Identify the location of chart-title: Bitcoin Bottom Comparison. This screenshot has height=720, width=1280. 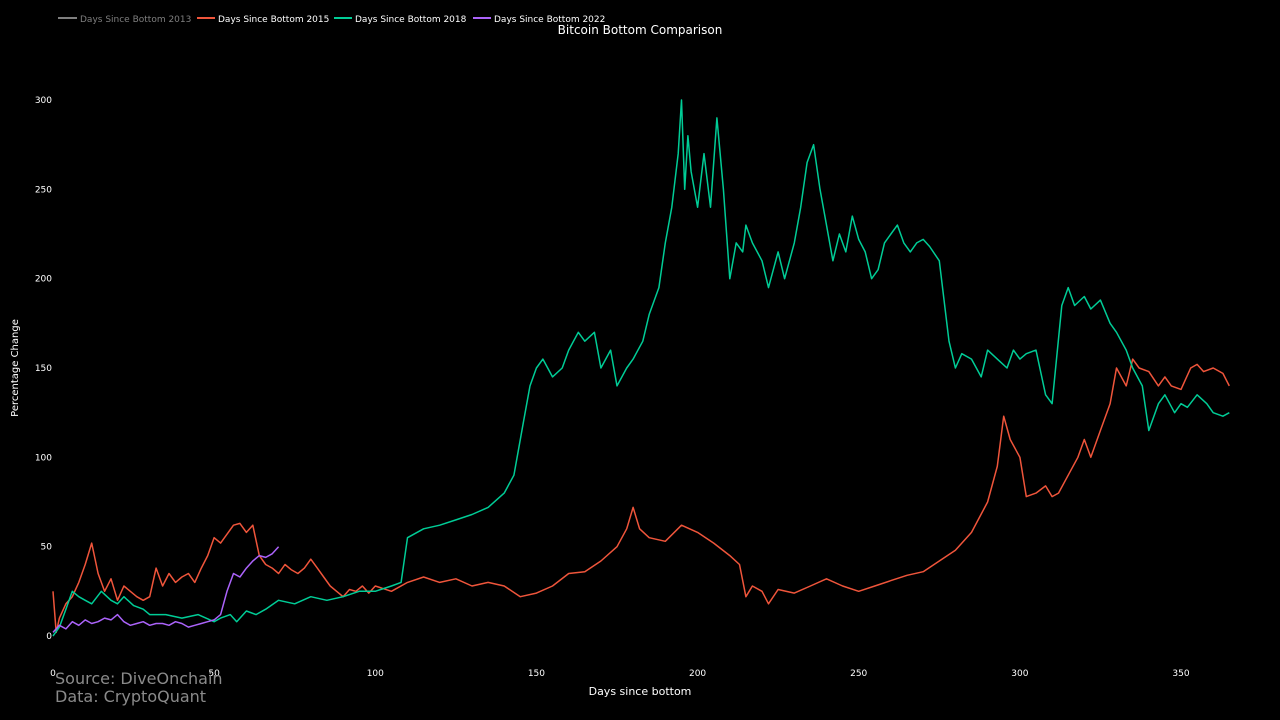
(640, 30).